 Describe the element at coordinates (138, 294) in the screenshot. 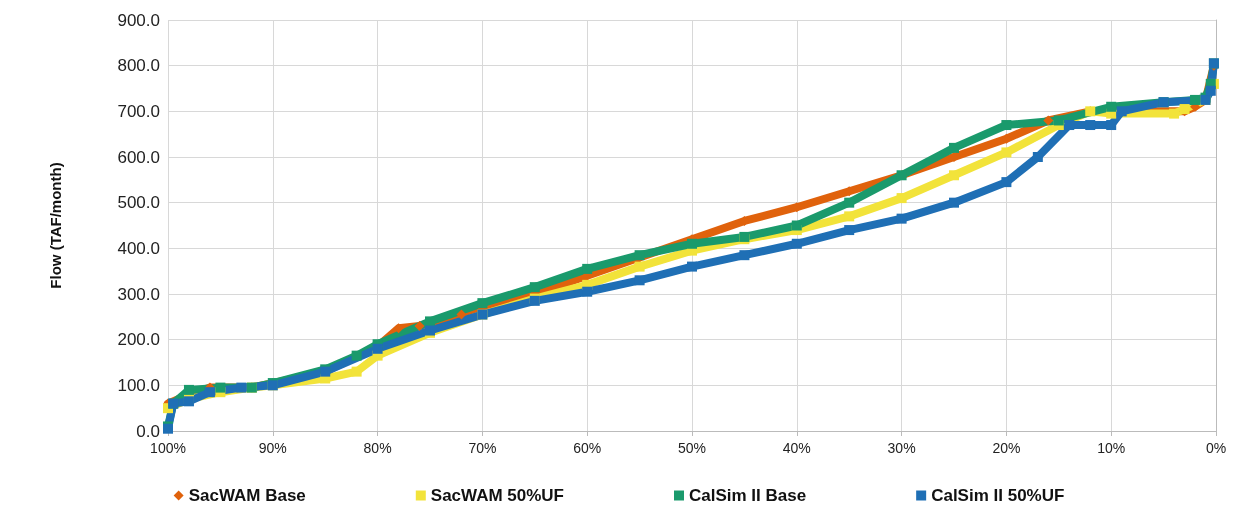

I see `y-tick-label: 300.0` at that location.